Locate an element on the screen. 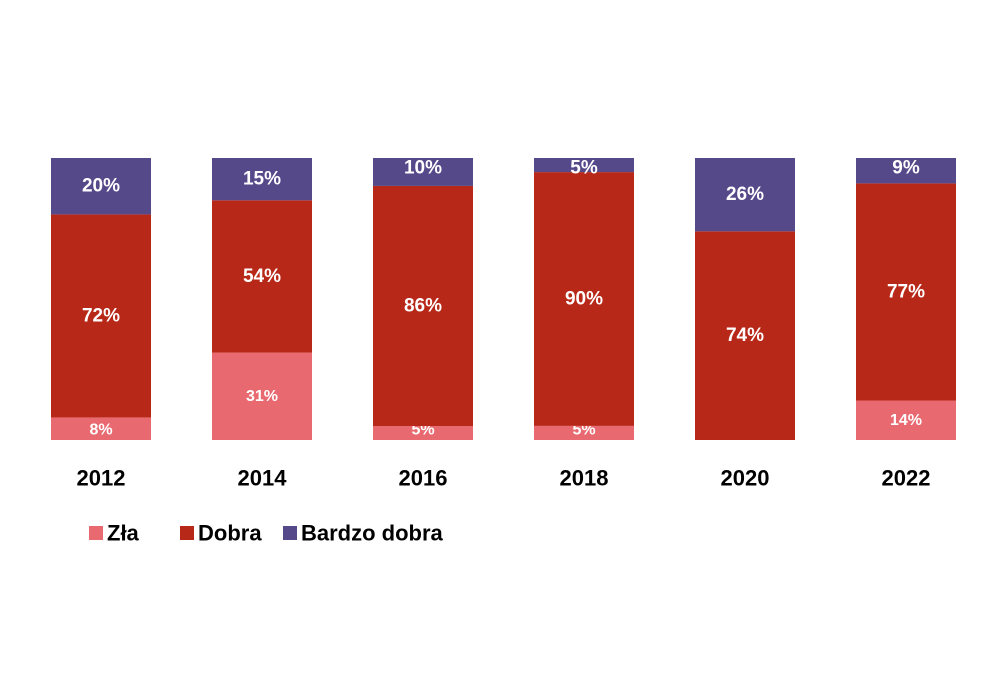 The height and width of the screenshot is (700, 1000). data-label-2012-s0: 8% is located at coordinates (100, 430).